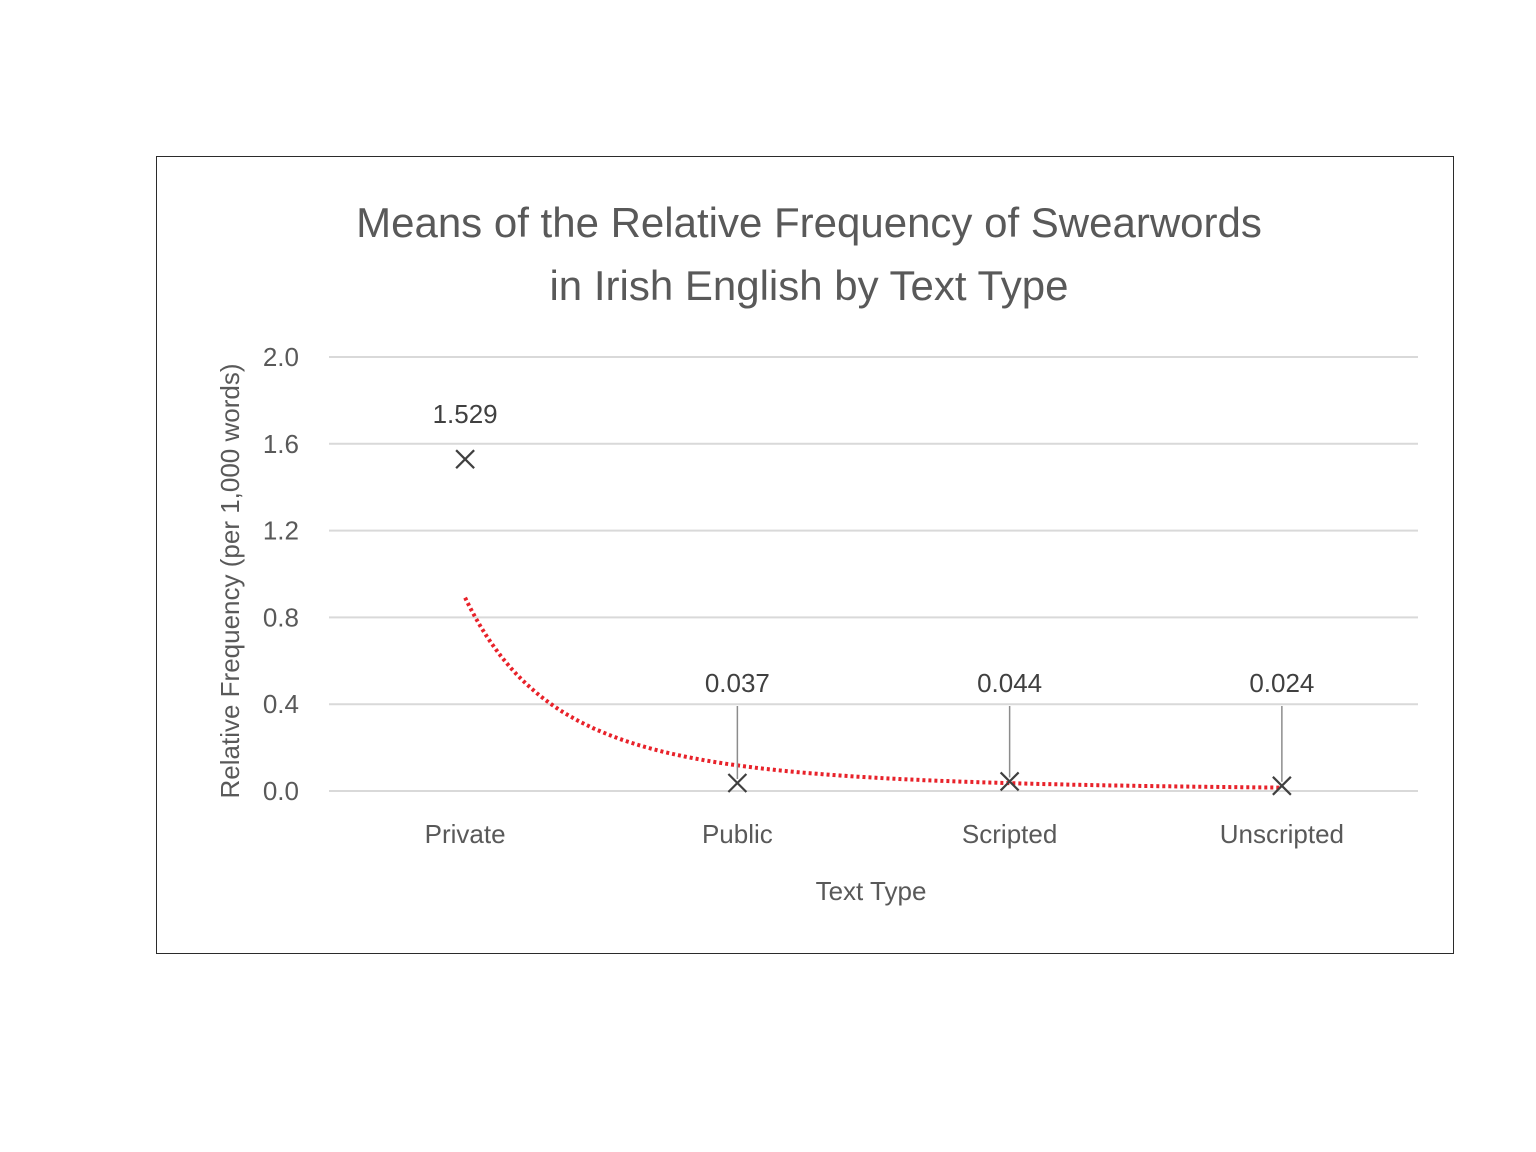 This screenshot has height=1152, width=1536. I want to click on trendline-layer, so click(872, 693).